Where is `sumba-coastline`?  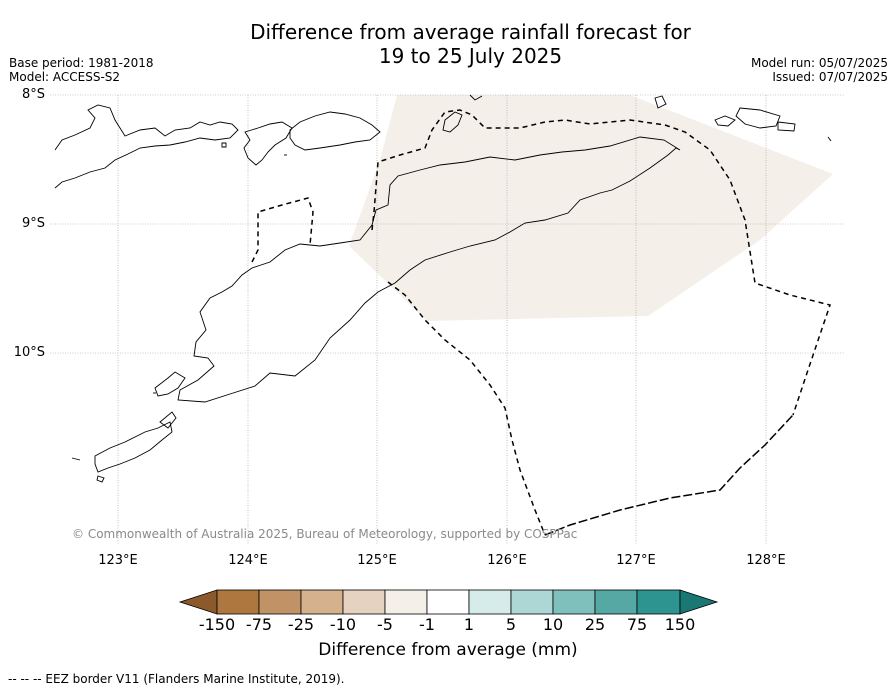 sumba-coastline is located at coordinates (122, 447).